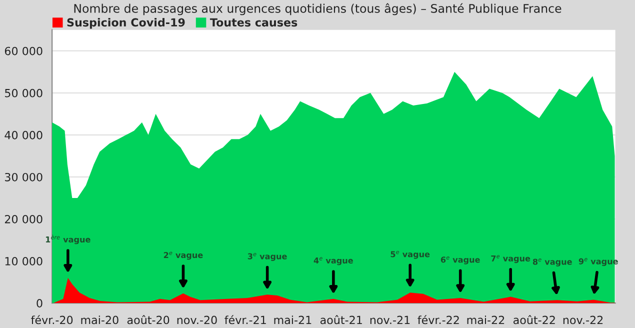 This screenshot has width=635, height=328. What do you see at coordinates (485, 320) in the screenshot?
I see `x-tick-label: mai-22` at bounding box center [485, 320].